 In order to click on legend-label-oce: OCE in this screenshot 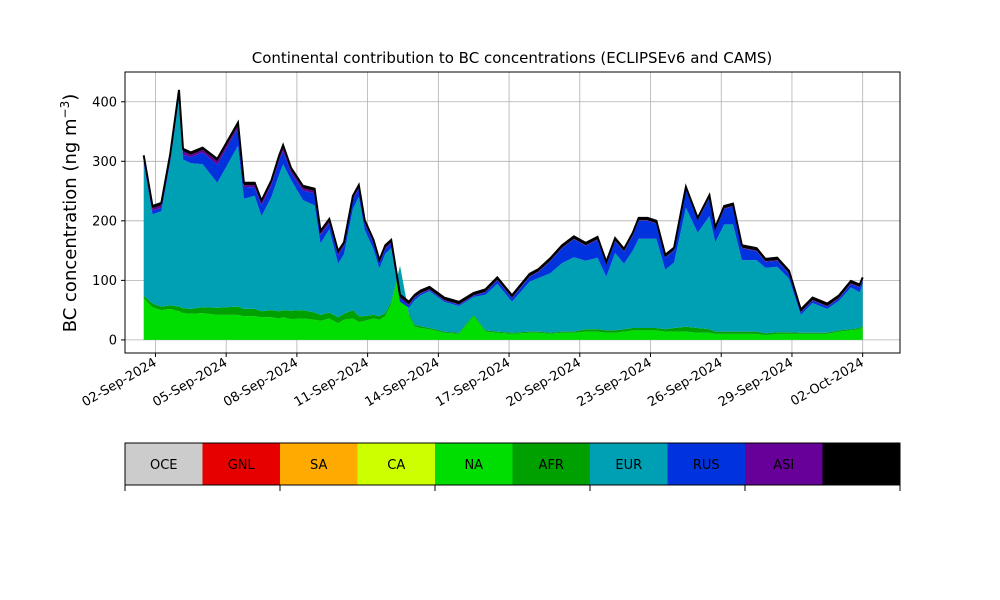, I will do `click(164, 465)`.